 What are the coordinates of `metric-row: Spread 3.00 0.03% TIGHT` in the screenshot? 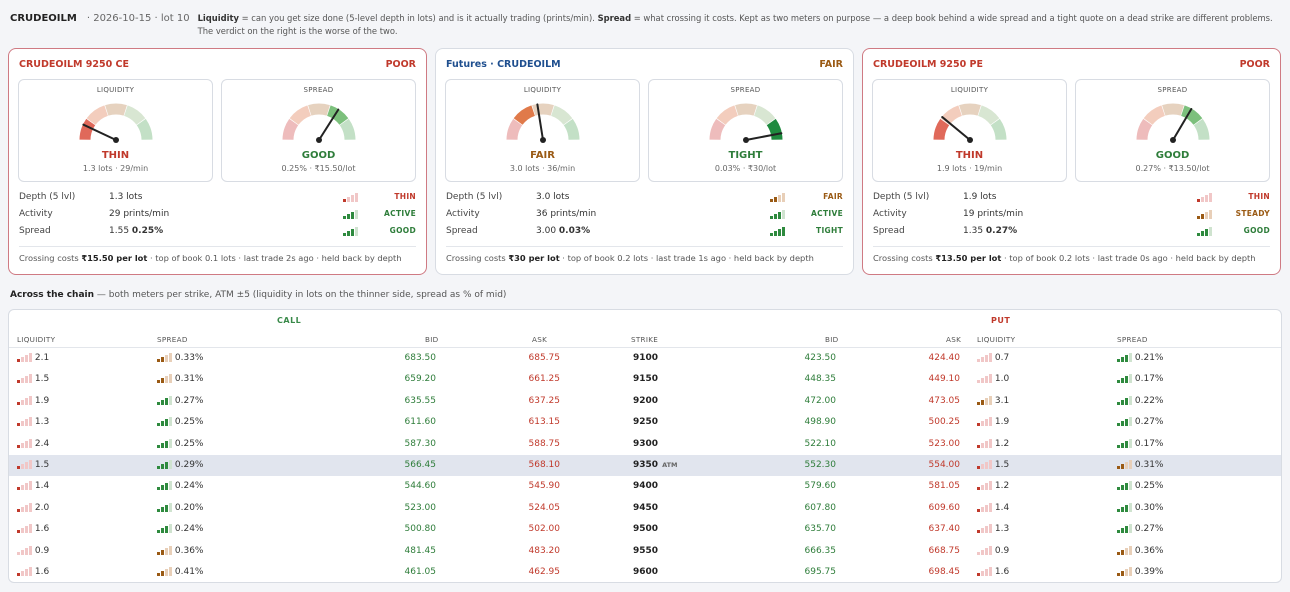 It's located at (644, 233).